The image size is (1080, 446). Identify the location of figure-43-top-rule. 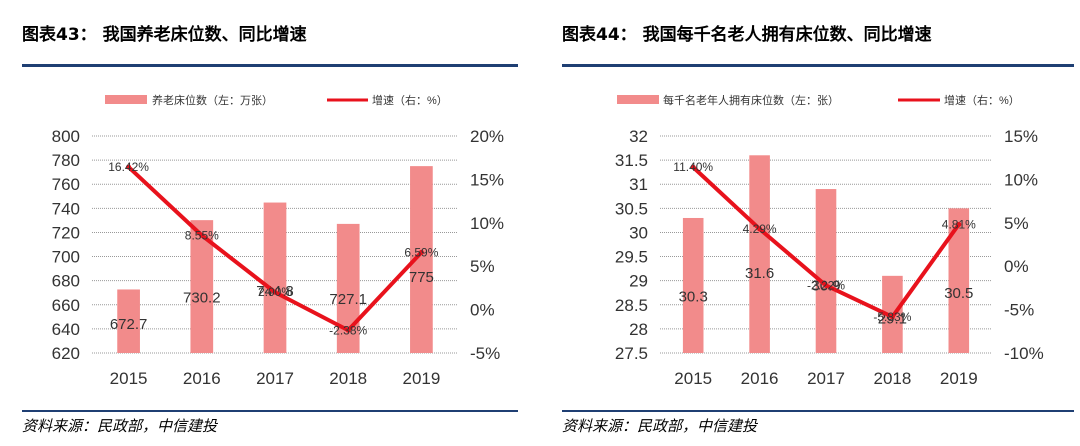
(270, 65).